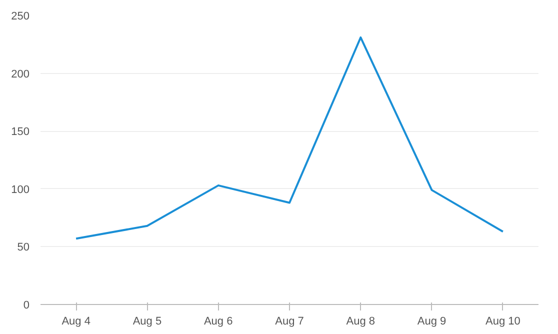 The width and height of the screenshot is (558, 334). I want to click on x-tick-label: Aug 8, so click(361, 322).